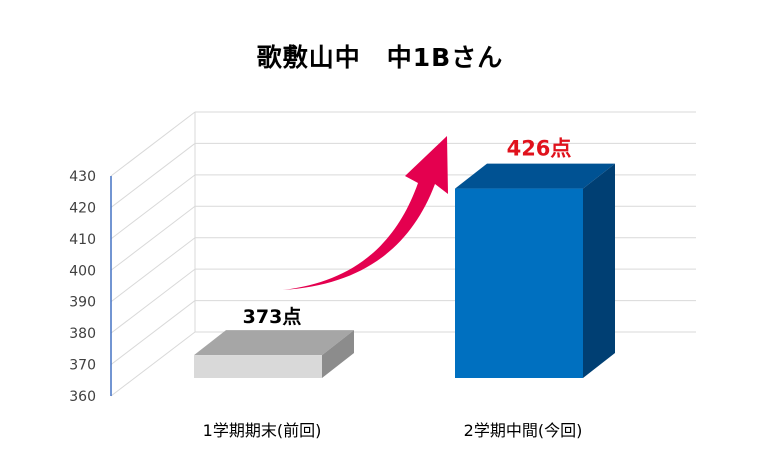 The width and height of the screenshot is (760, 474). What do you see at coordinates (539, 149) in the screenshot?
I see `data-label: 426点` at bounding box center [539, 149].